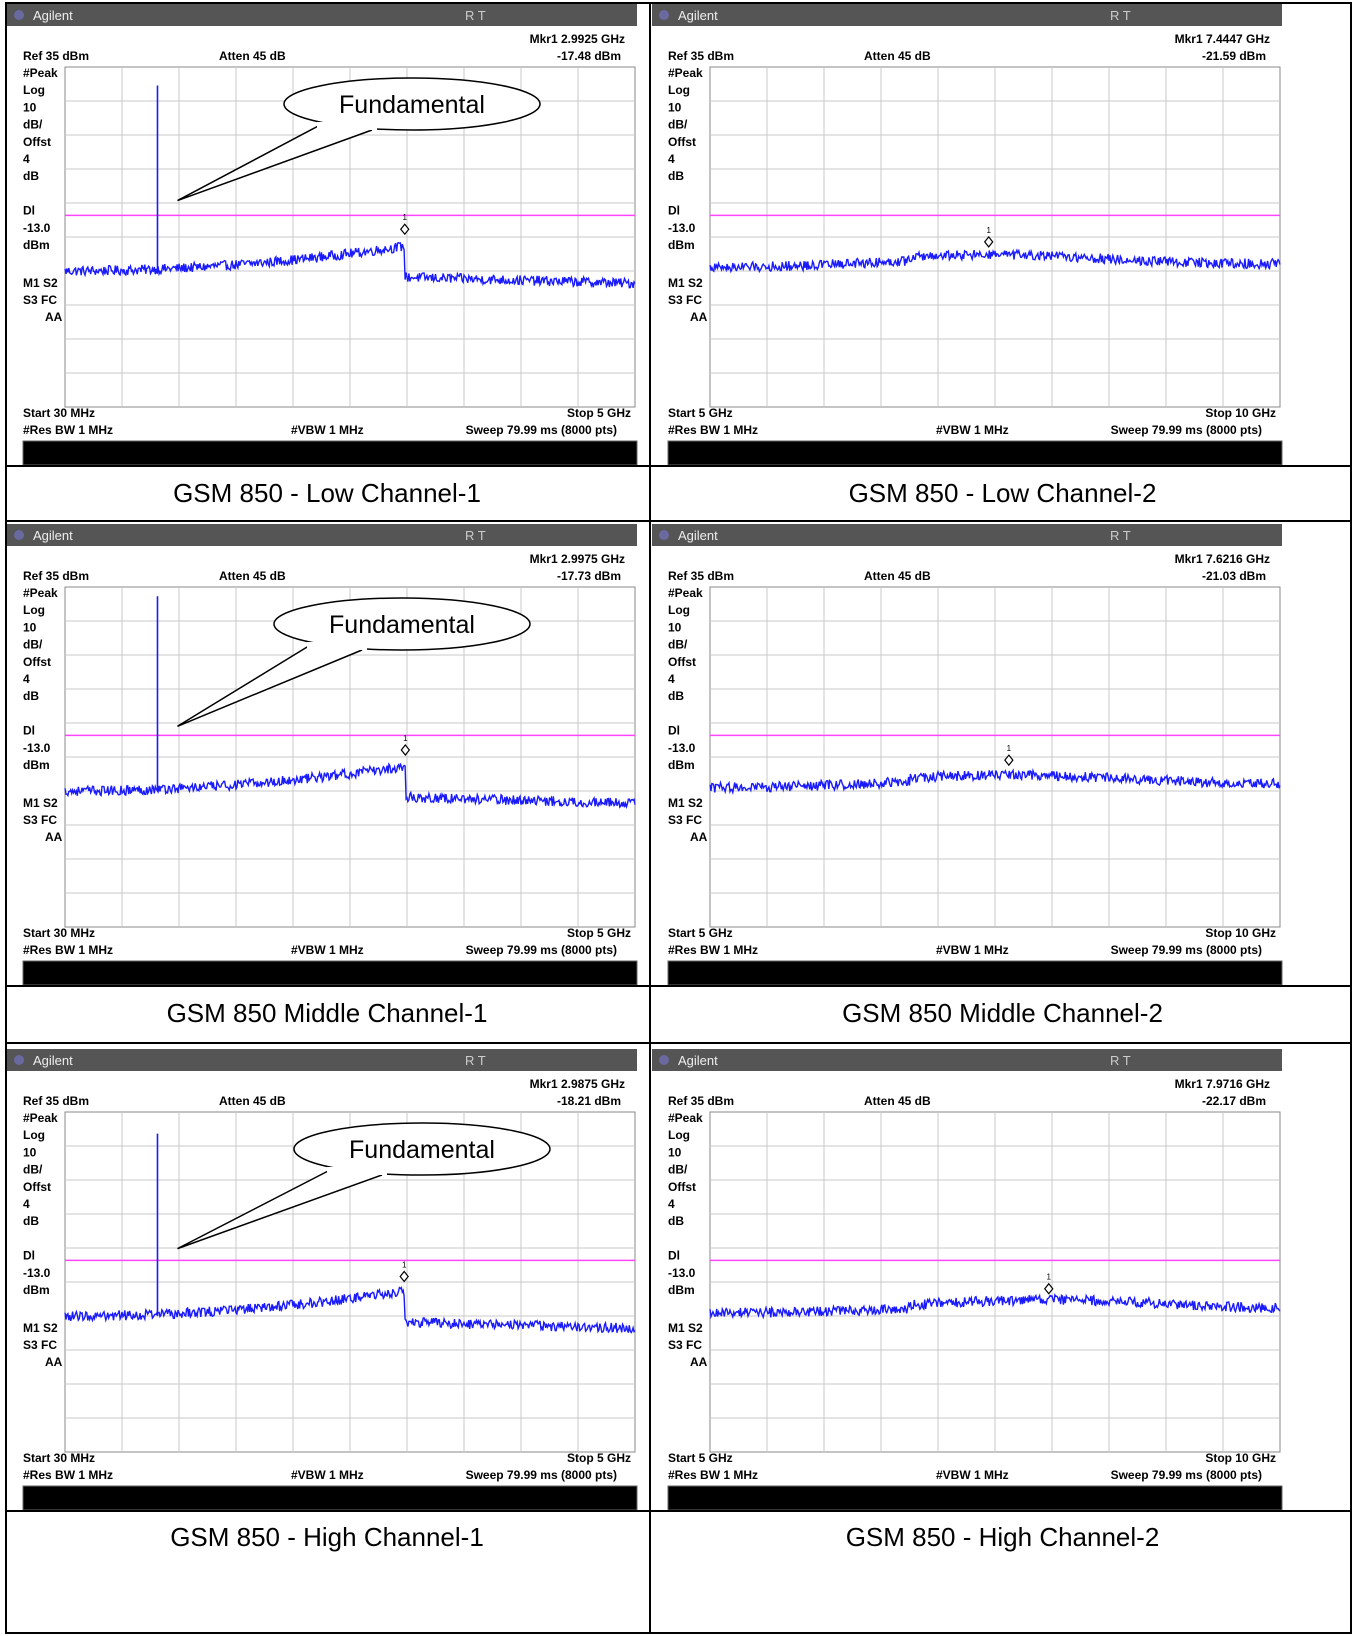 The width and height of the screenshot is (1357, 1636). What do you see at coordinates (33, 645) in the screenshot?
I see `scale-label: dB/` at bounding box center [33, 645].